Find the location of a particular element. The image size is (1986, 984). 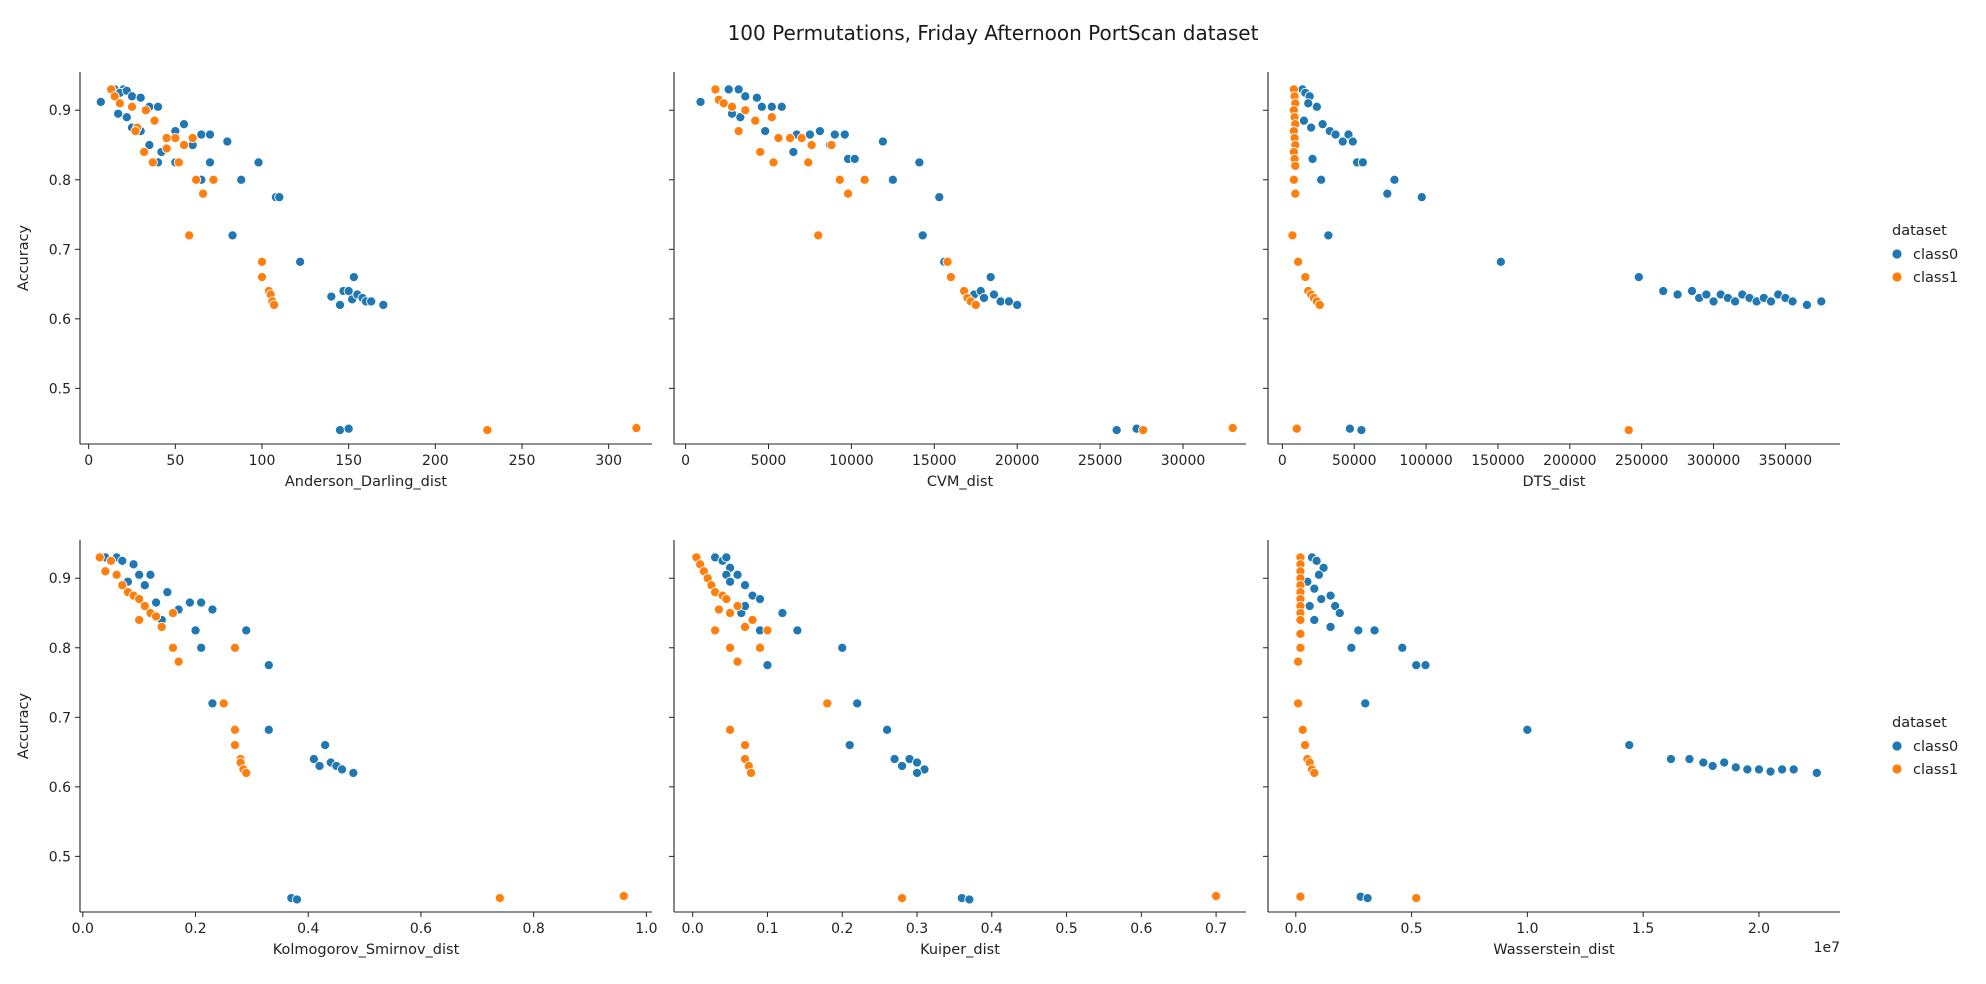

x-tick-label: 0.7 is located at coordinates (1216, 929).